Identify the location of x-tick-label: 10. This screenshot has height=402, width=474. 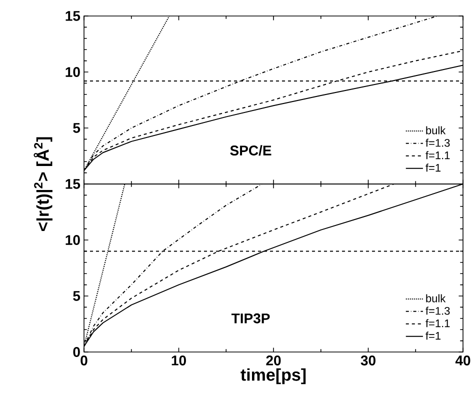
(179, 361).